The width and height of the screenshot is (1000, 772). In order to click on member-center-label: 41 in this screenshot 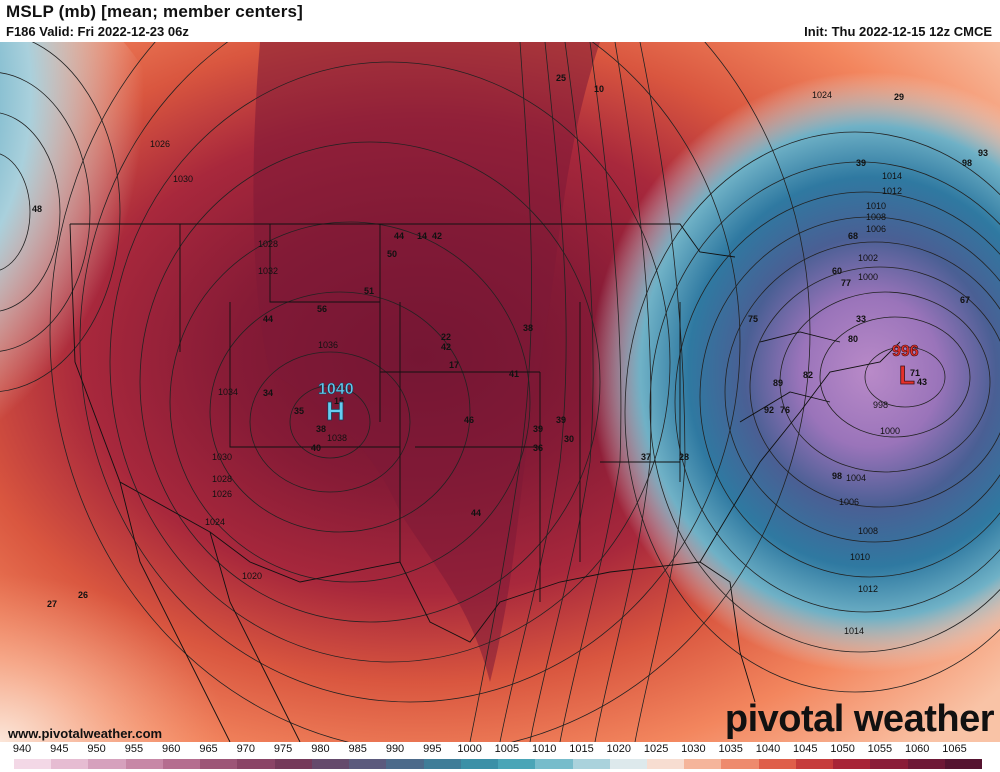, I will do `click(514, 374)`.